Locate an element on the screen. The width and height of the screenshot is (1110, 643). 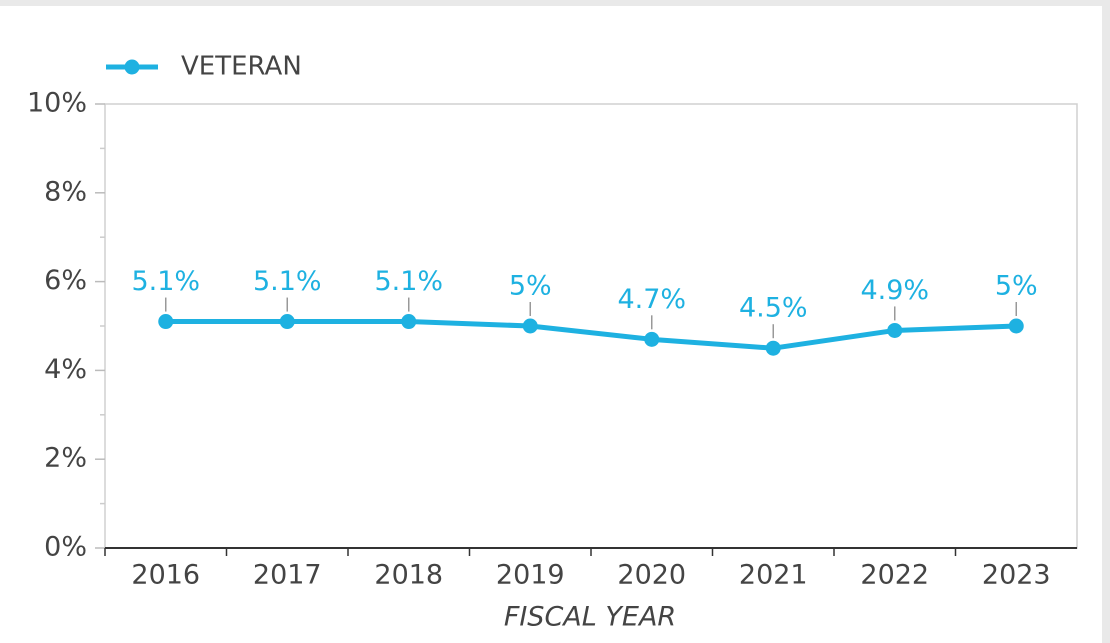
x-tick-label: 2017 is located at coordinates (287, 575).